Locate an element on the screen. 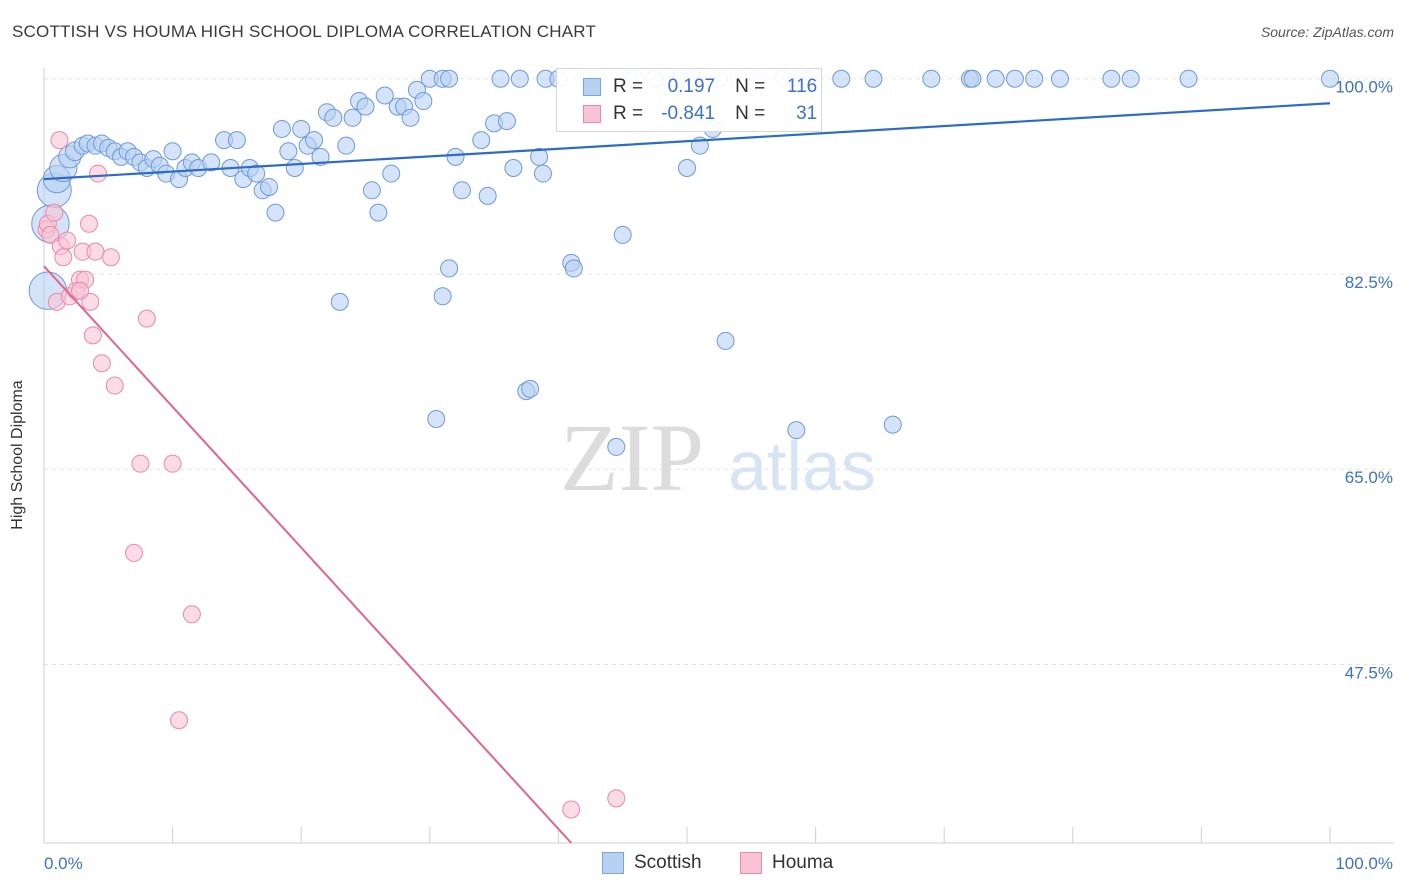  y-tick-label: 100.0% is located at coordinates (1364, 87).